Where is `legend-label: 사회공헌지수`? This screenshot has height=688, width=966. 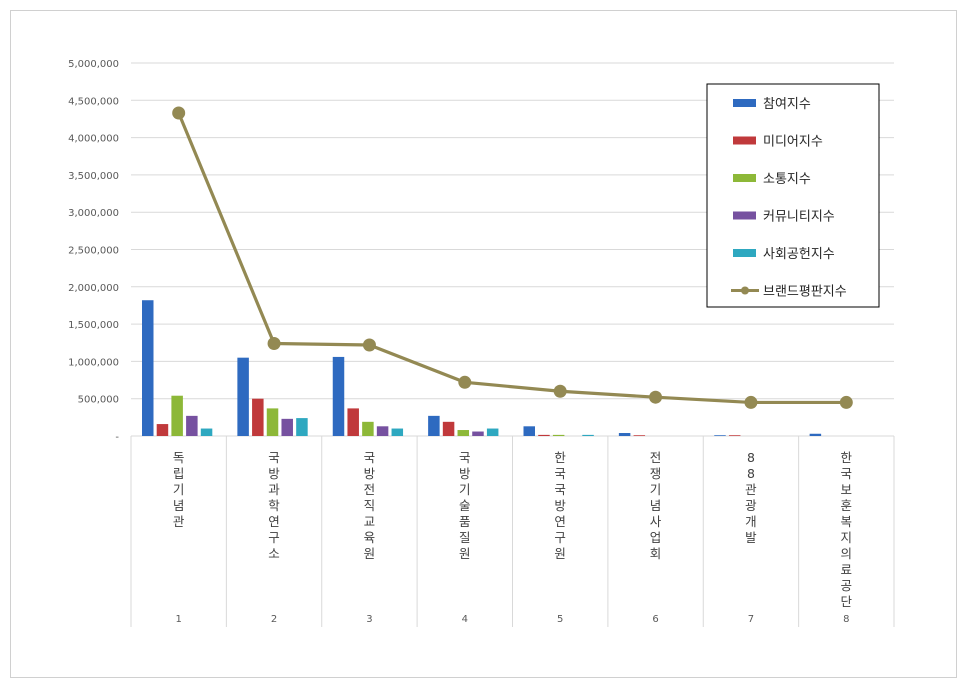 legend-label: 사회공헌지수 is located at coordinates (799, 254).